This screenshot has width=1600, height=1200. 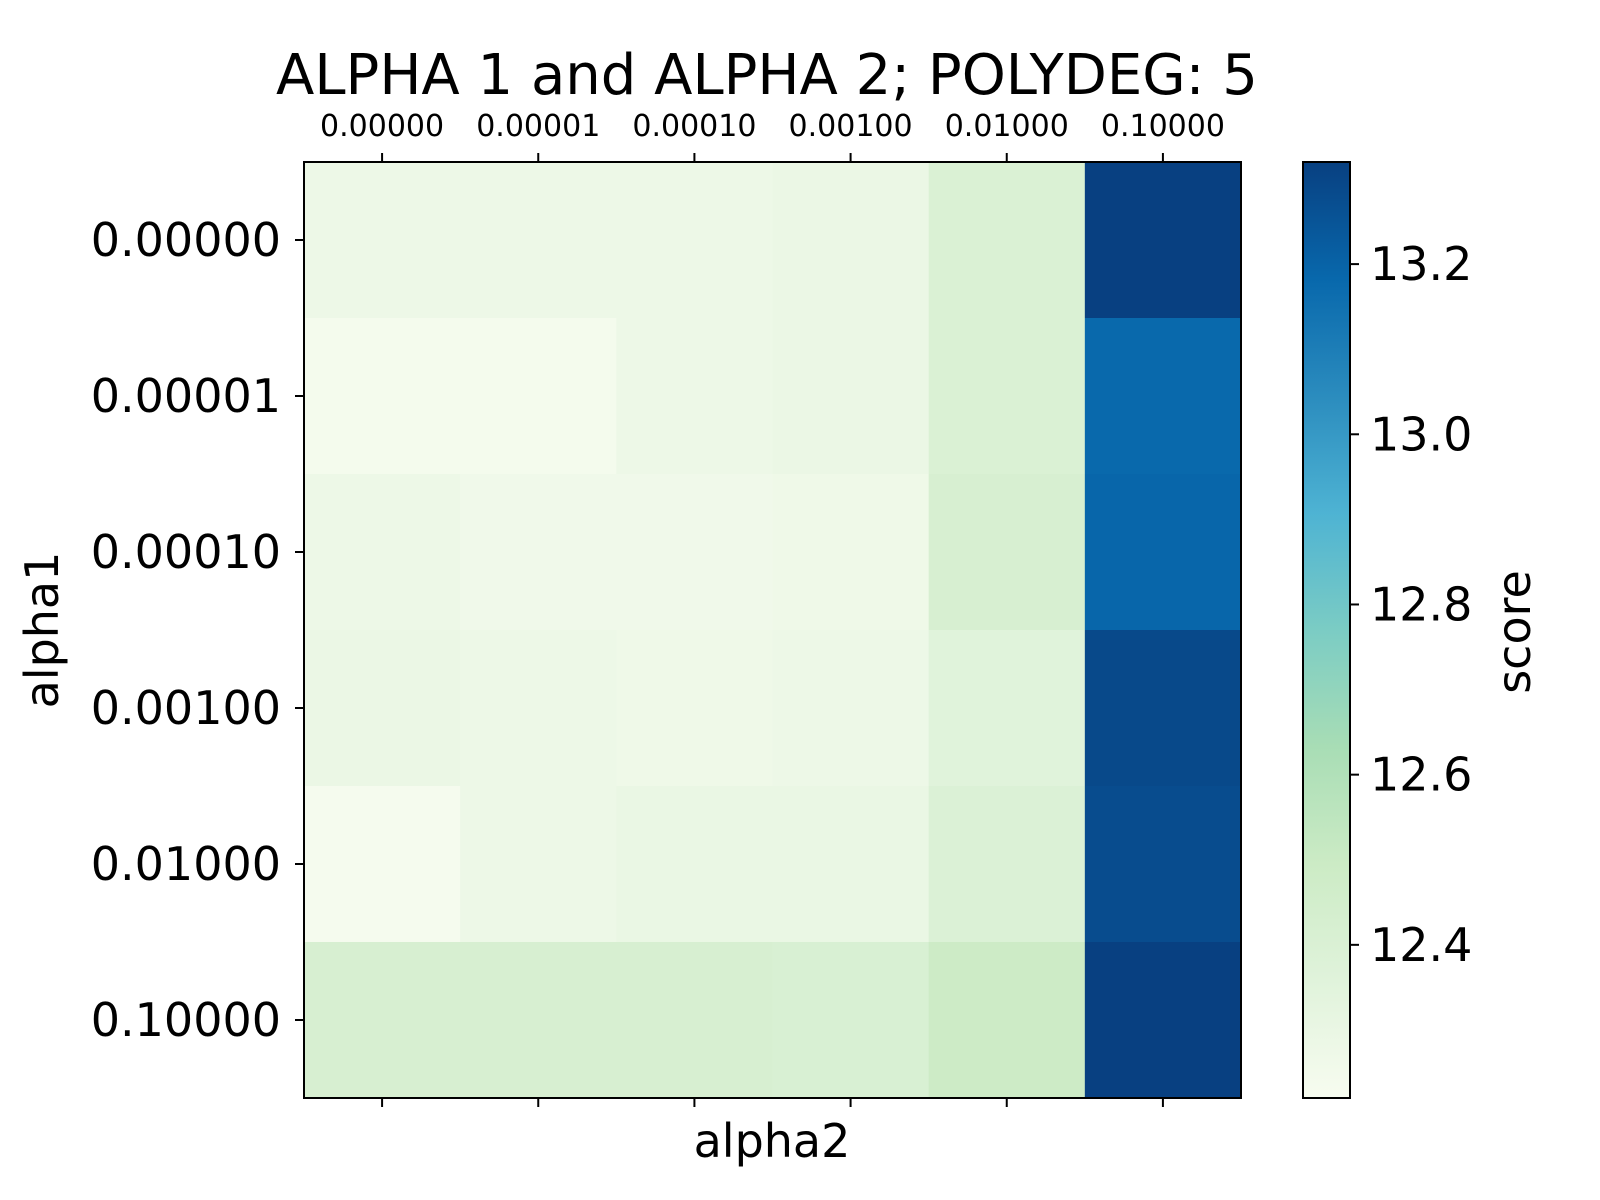 I want to click on heatmap-cell-r4-c1, so click(x=538, y=864).